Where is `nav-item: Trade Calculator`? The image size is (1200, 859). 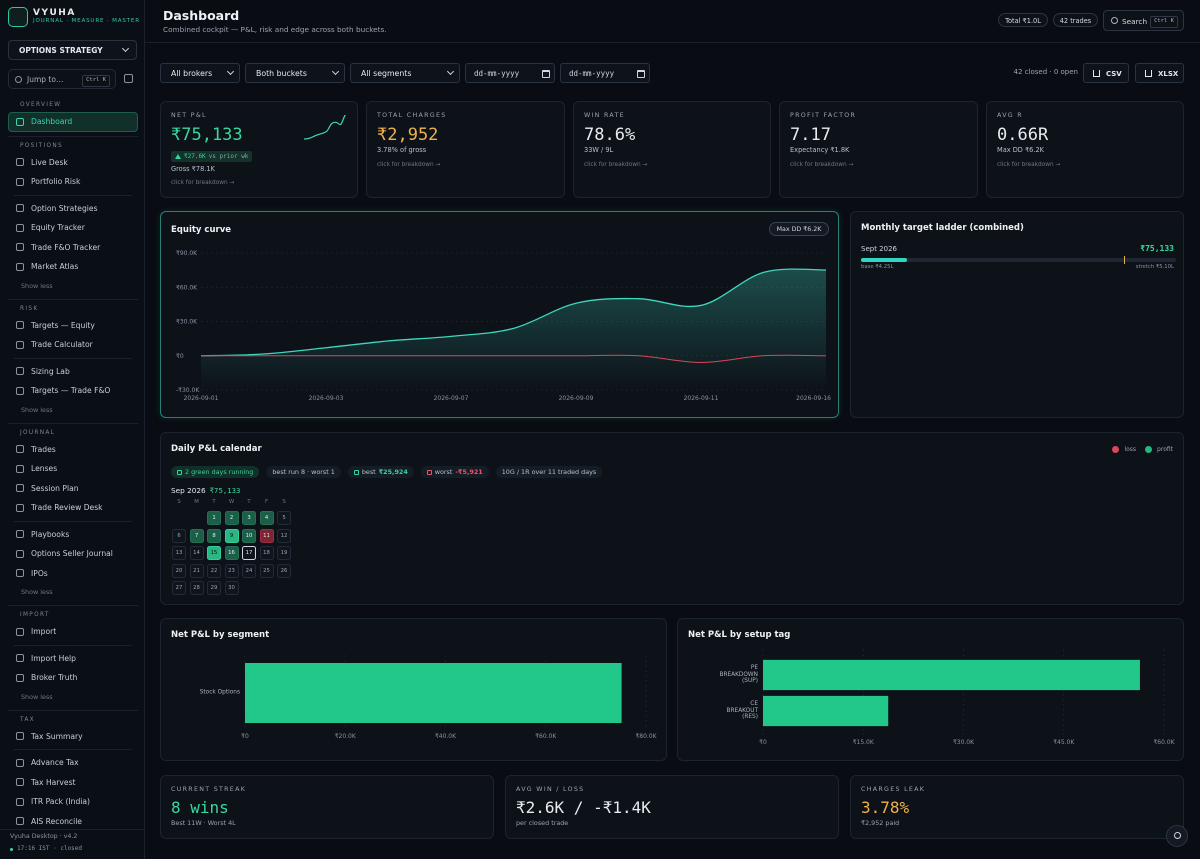 nav-item: Trade Calculator is located at coordinates (73, 345).